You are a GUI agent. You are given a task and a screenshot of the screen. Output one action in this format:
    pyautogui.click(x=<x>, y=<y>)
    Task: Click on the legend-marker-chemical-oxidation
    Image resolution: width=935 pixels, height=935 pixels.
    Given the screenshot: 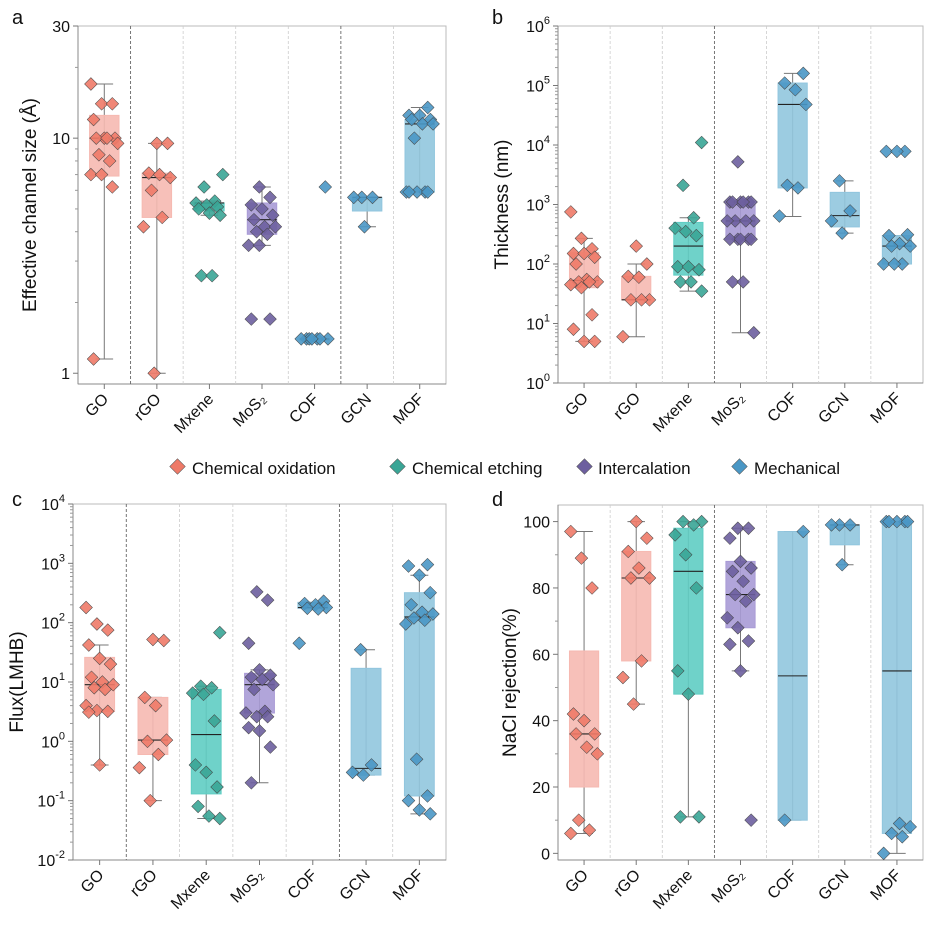 What is the action you would take?
    pyautogui.click(x=177, y=466)
    